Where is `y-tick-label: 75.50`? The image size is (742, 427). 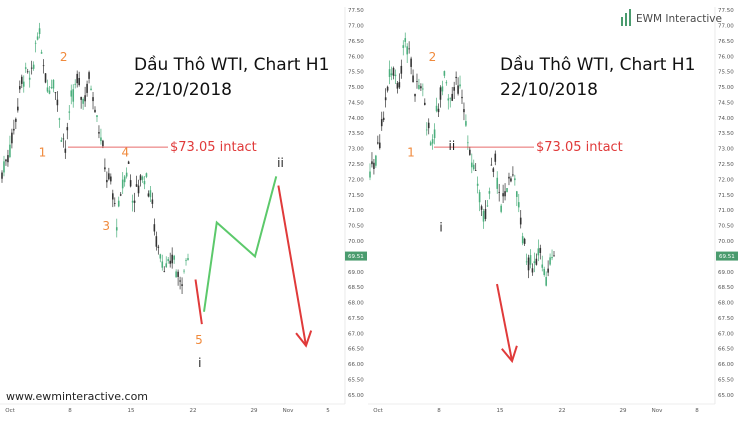
y-tick-label: 75.50 is located at coordinates (356, 73).